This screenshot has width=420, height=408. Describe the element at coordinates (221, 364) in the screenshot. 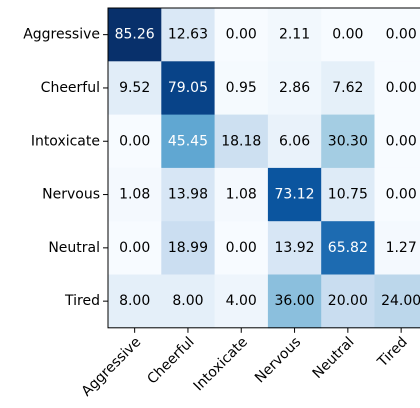

I see `x-tick-label: Intoxicate` at that location.